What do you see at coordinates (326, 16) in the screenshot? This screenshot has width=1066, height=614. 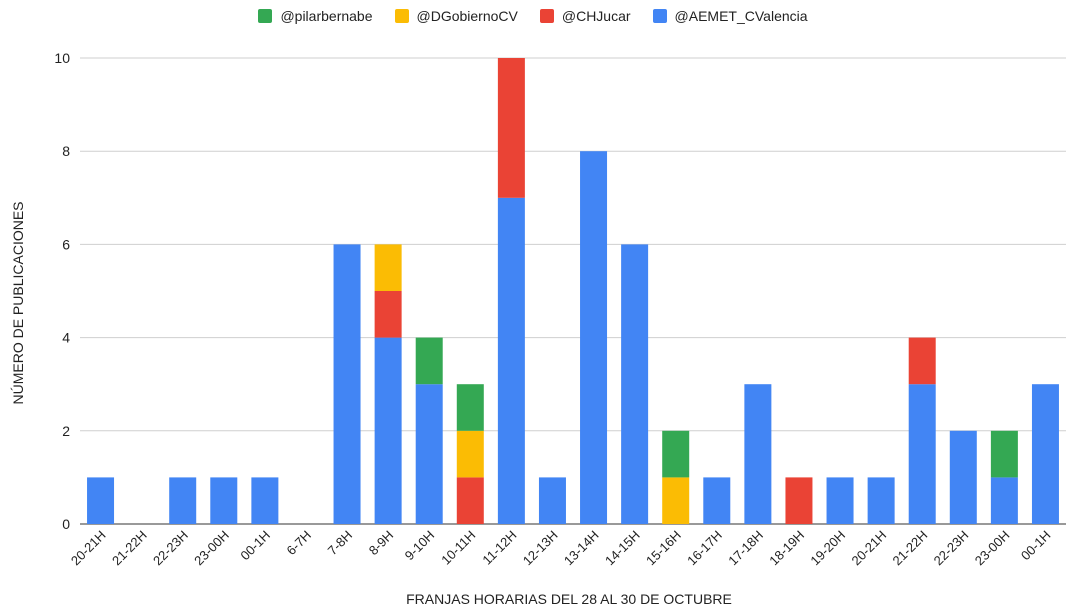 I see `legend-label: @pilarbernabe` at bounding box center [326, 16].